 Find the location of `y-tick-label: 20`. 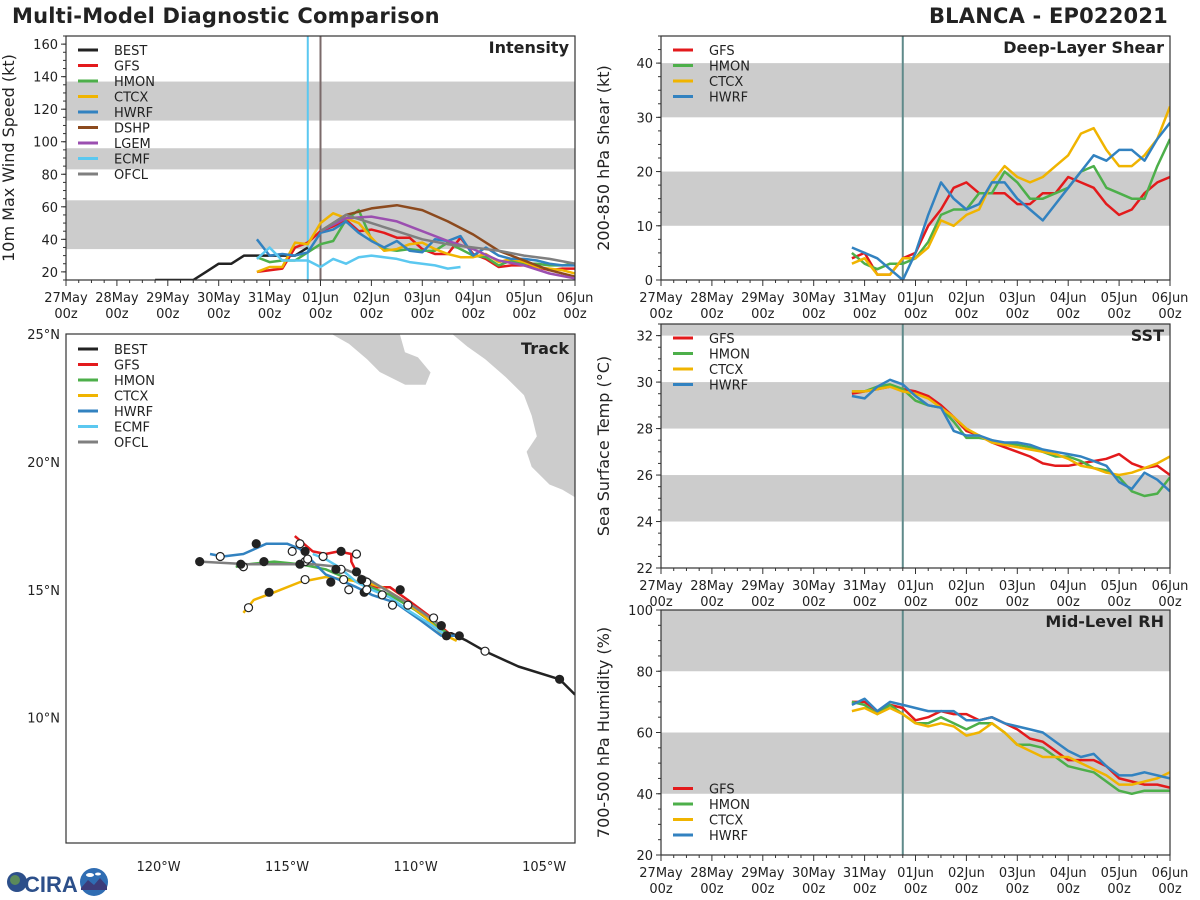

y-tick-label: 20 is located at coordinates (644, 856).